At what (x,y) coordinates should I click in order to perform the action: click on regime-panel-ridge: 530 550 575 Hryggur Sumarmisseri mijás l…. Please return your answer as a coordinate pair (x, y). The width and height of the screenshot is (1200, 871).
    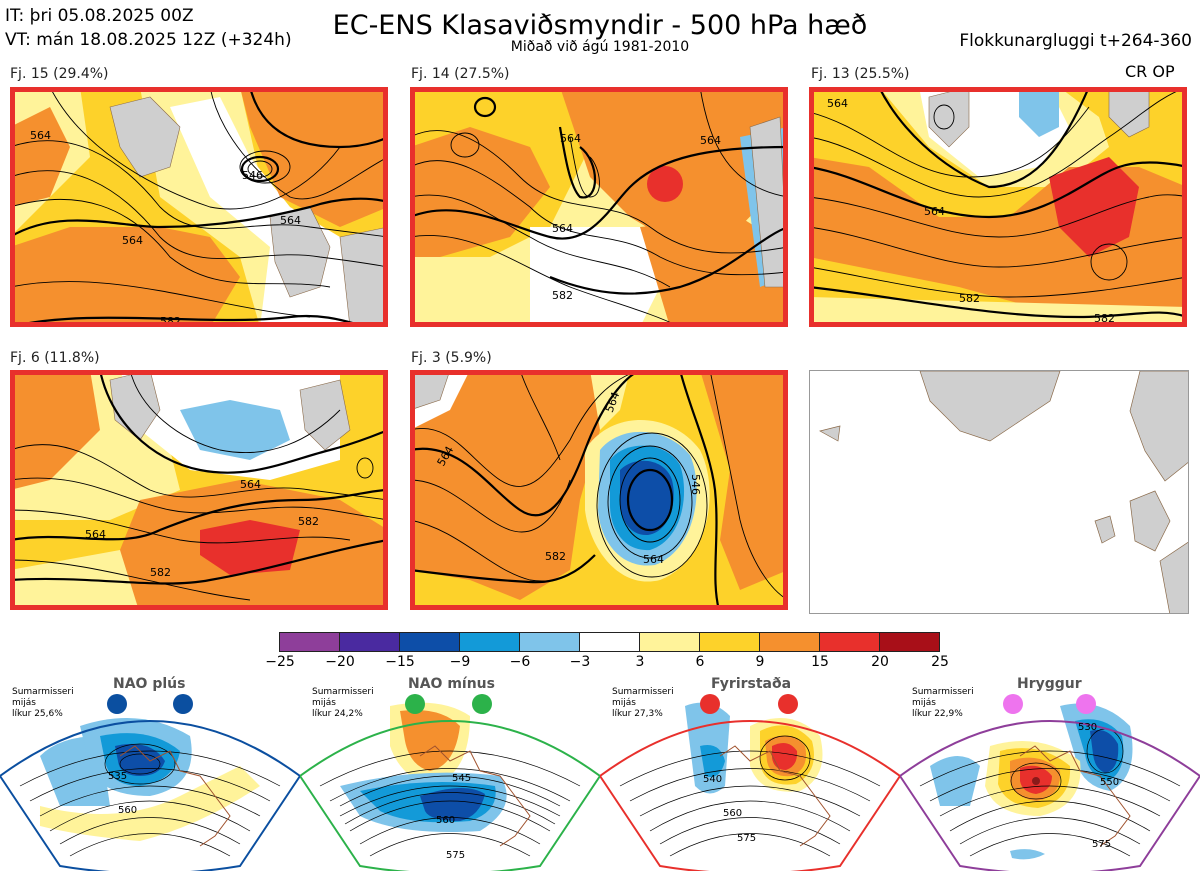
    Looking at the image, I should click on (1050, 773).